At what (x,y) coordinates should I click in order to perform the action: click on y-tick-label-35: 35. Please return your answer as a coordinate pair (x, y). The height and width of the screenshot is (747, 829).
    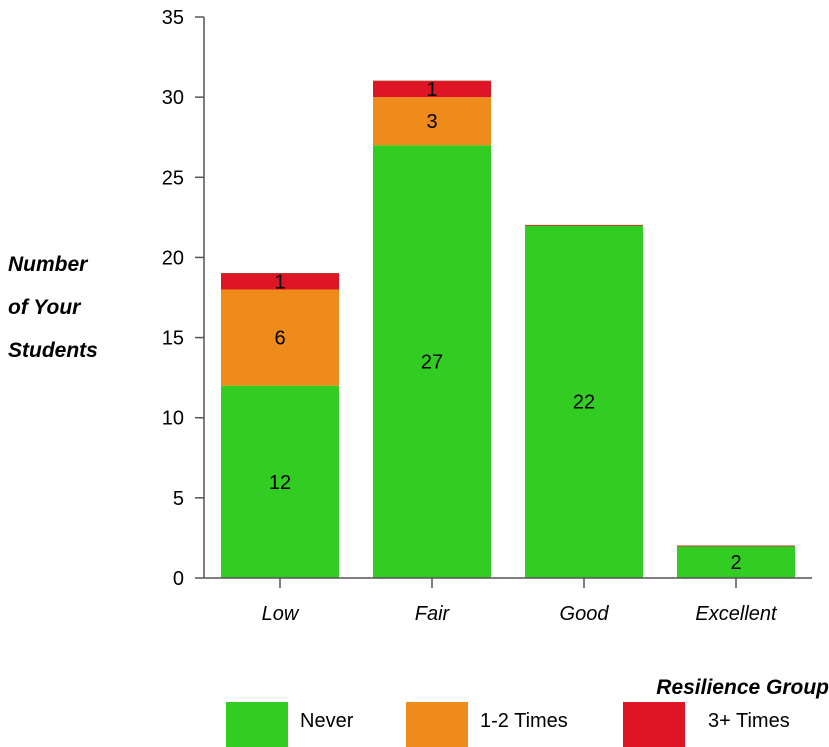
    Looking at the image, I should click on (173, 18).